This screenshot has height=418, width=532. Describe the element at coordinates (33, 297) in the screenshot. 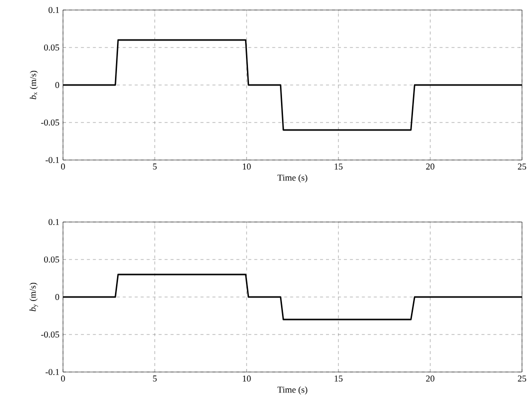

I see `y-axis-title: b$_{y}$ (m/s)` at that location.